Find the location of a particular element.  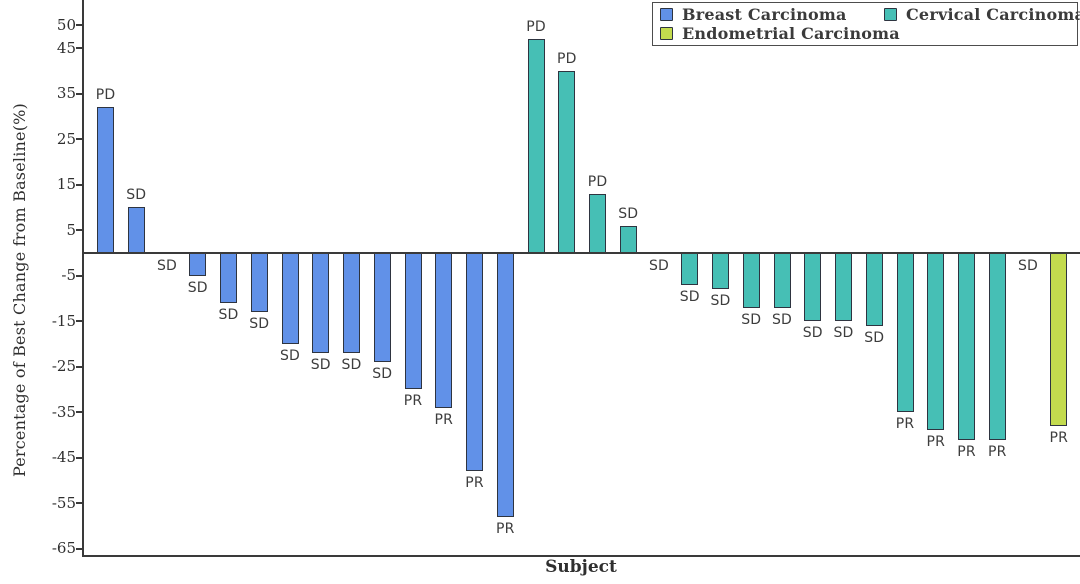

bar-response-label-subject-15: PD is located at coordinates (536, 27).